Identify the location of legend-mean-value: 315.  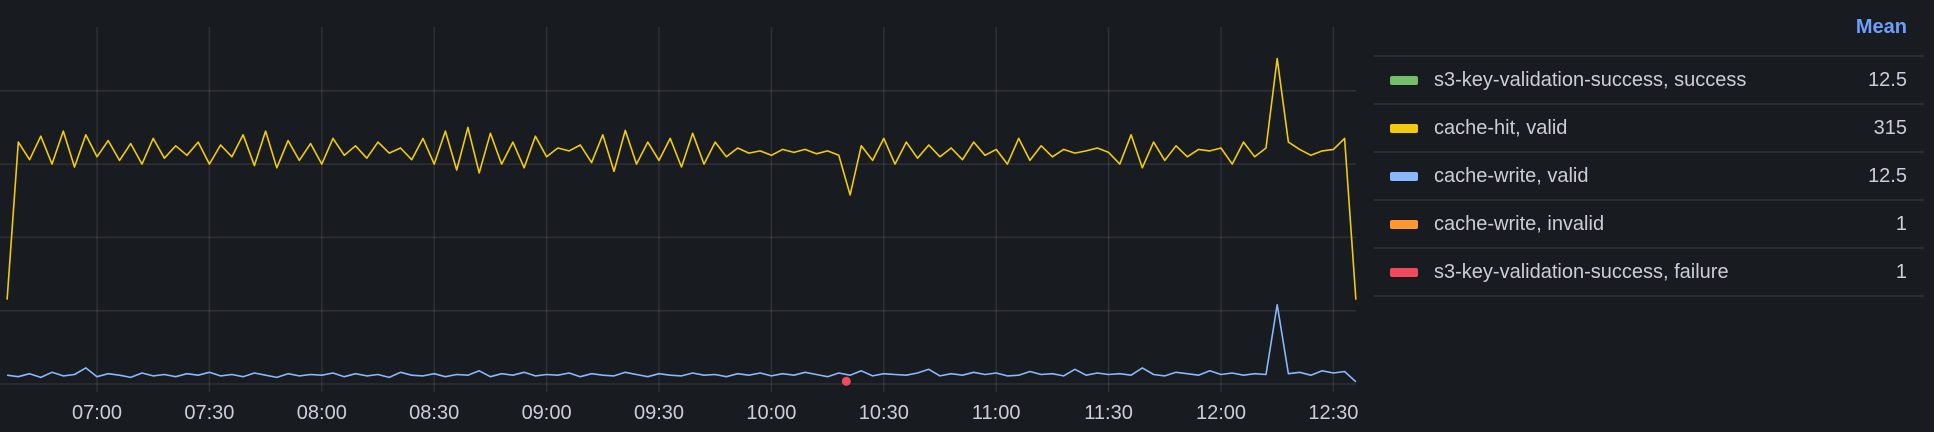
(1890, 127).